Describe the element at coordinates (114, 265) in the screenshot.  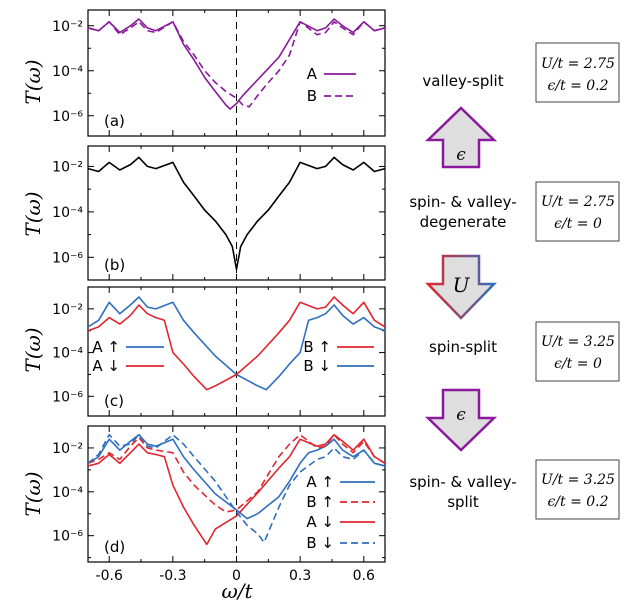
I see `panel-label: (b)` at that location.